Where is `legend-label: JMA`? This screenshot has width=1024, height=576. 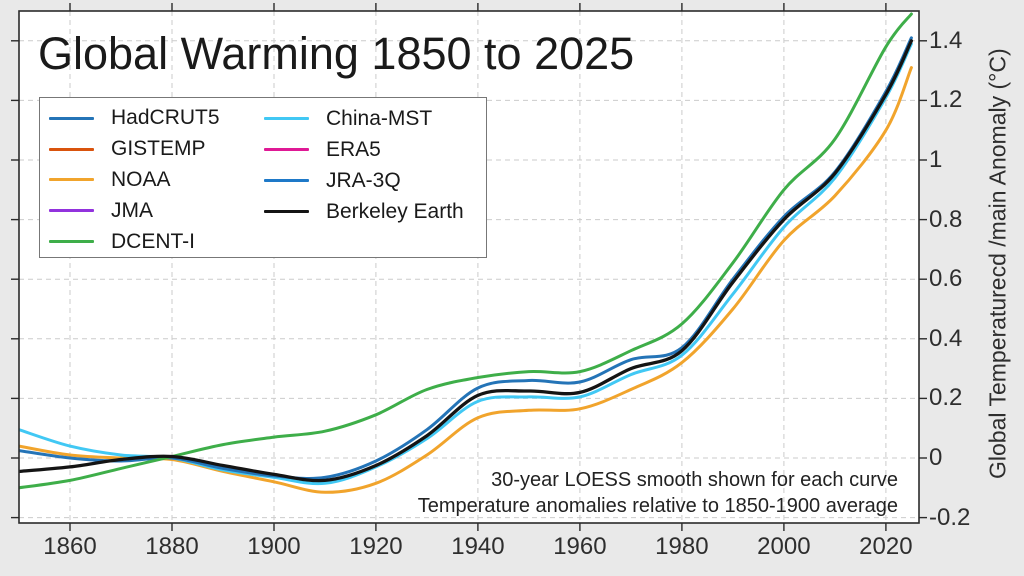 legend-label: JMA is located at coordinates (132, 210).